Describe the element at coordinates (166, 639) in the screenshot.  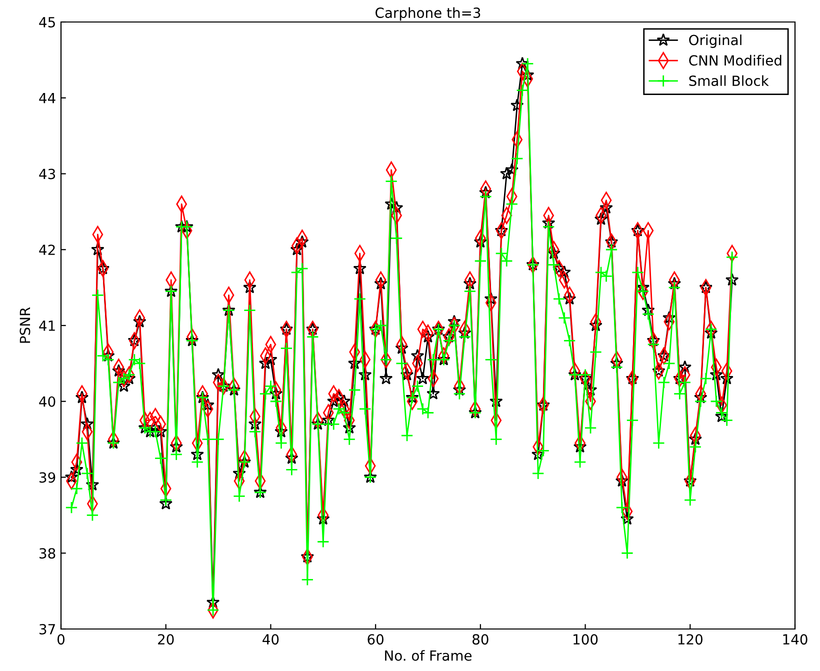
I see `x-tick-label: 20` at that location.